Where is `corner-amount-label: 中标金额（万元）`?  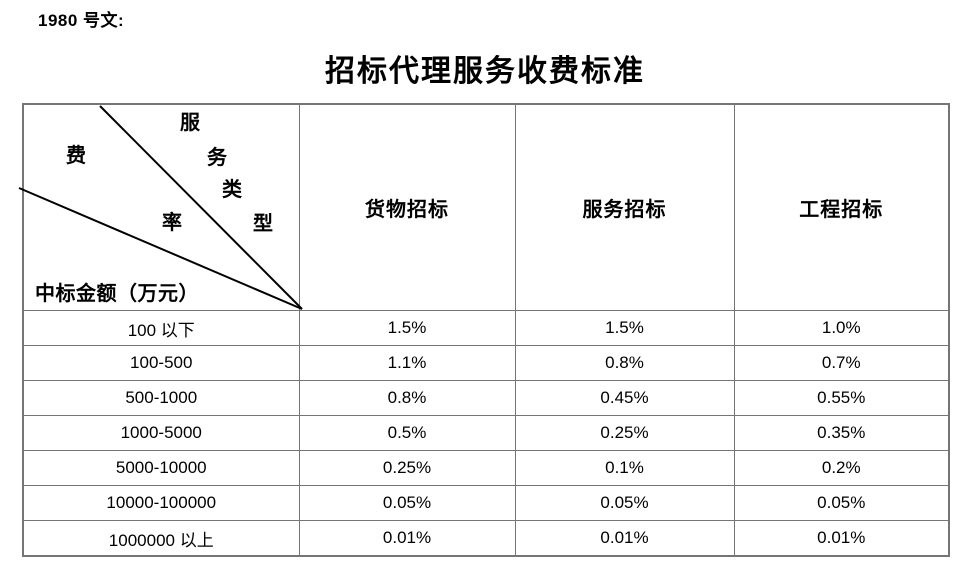 corner-amount-label: 中标金额（万元） is located at coordinates (117, 294).